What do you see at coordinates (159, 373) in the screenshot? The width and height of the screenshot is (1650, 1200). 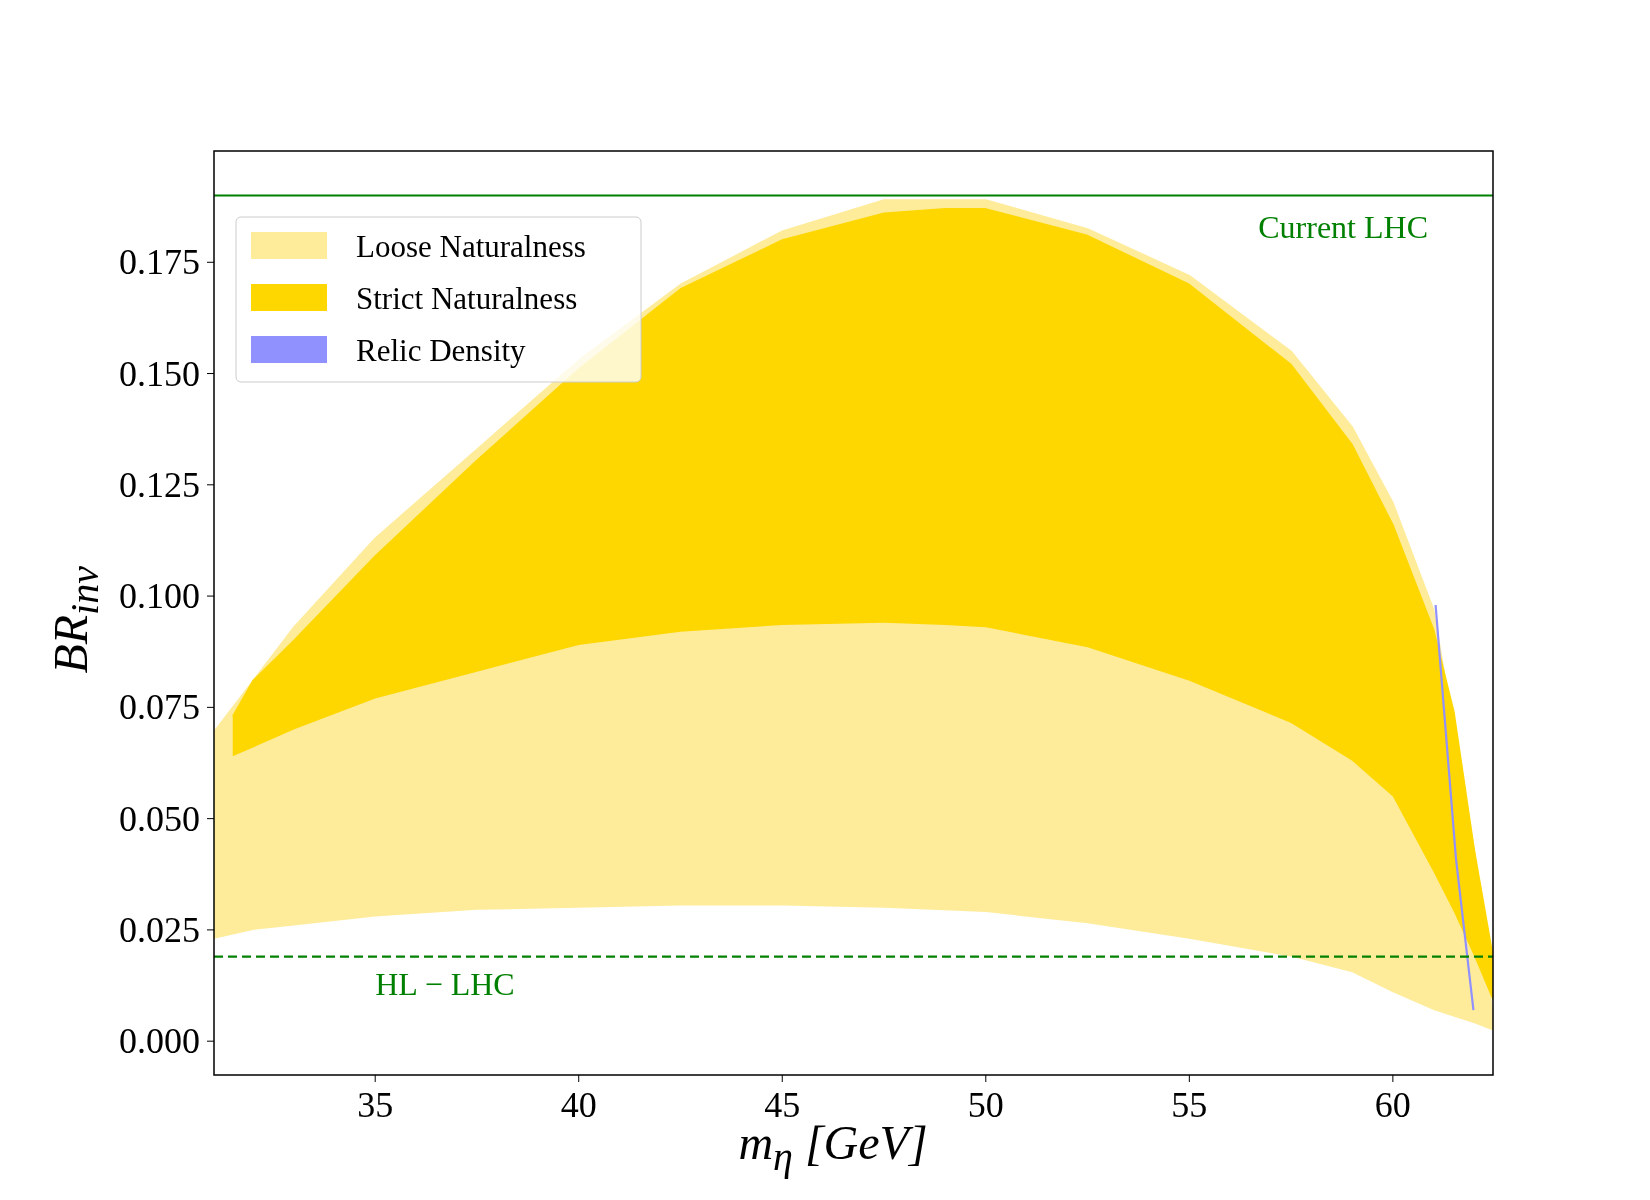 I see `y-tick-label: 0.150` at bounding box center [159, 373].